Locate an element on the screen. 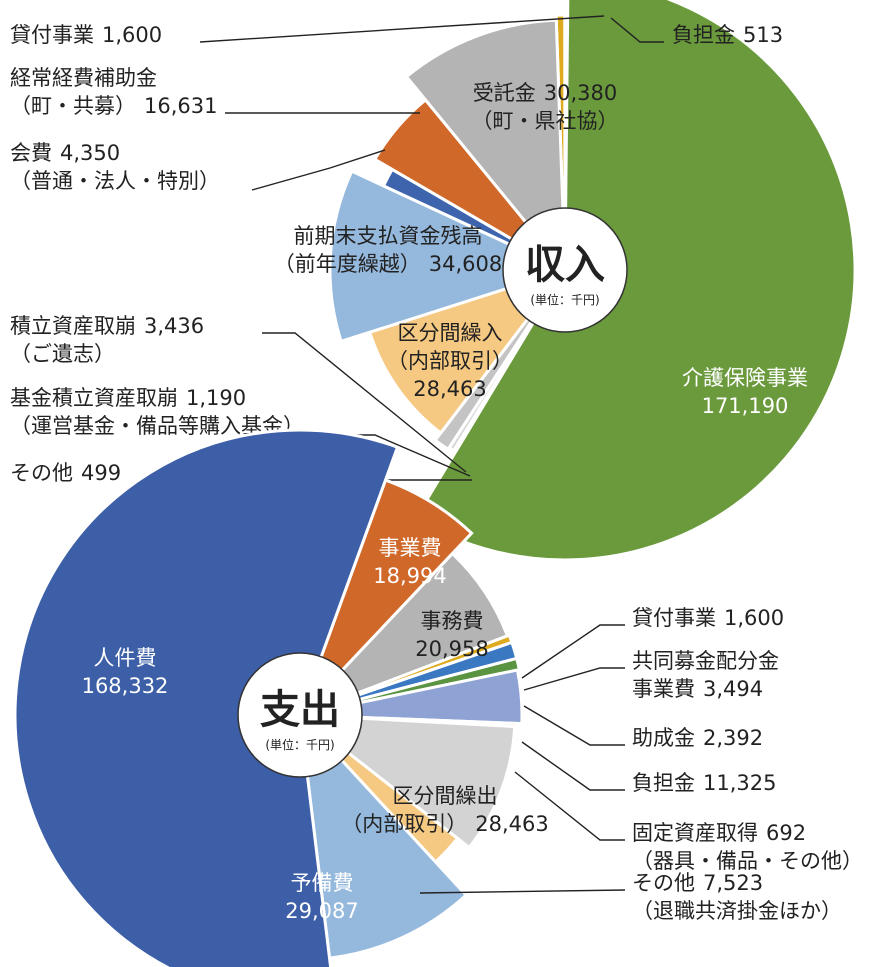  slice-label: （器具・備品・その他） is located at coordinates (747, 861).